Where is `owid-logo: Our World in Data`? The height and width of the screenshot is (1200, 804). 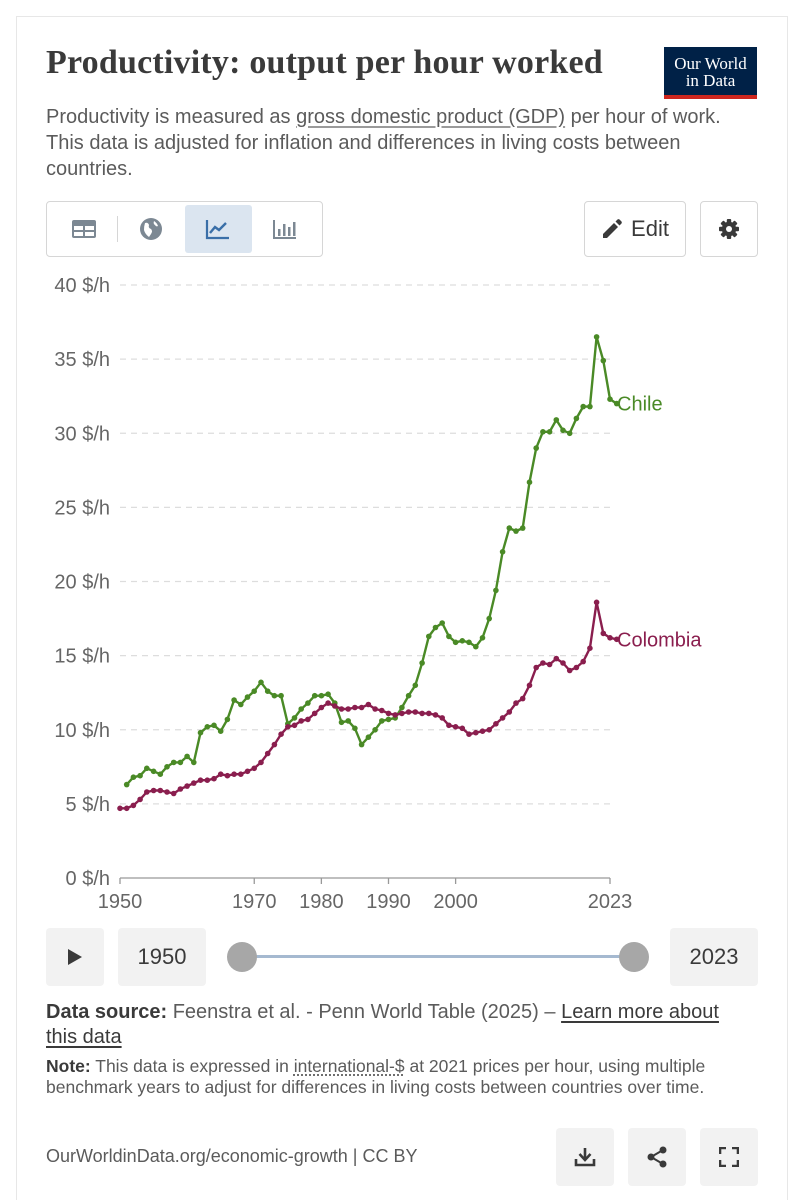 owid-logo: Our World in Data is located at coordinates (710, 73).